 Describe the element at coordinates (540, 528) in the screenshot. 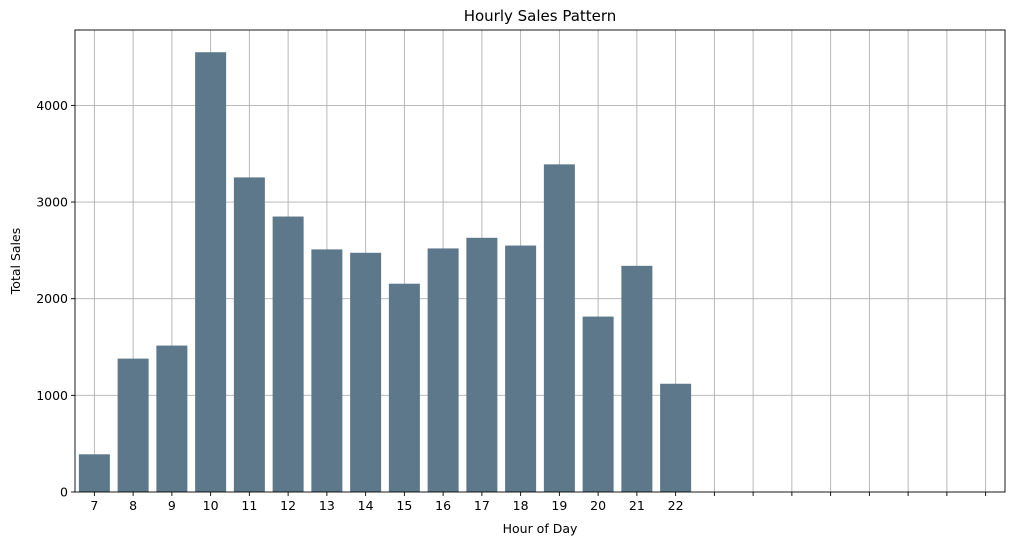

I see `x-axis-label: Hour of Day` at that location.